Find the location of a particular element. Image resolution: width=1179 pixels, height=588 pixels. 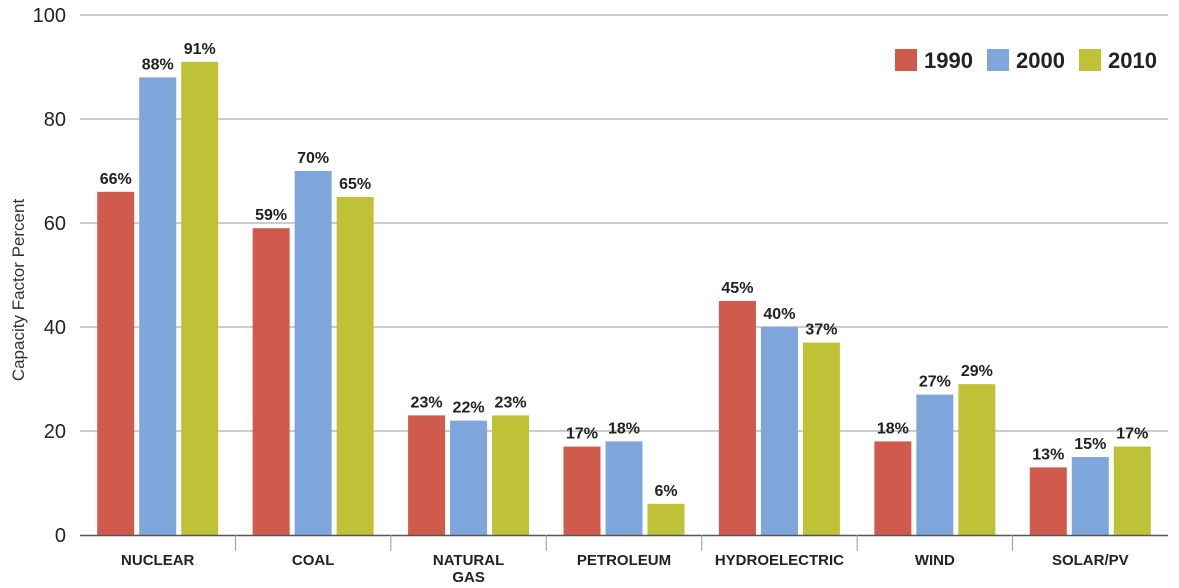

x-tick-line: GAS is located at coordinates (468, 577).